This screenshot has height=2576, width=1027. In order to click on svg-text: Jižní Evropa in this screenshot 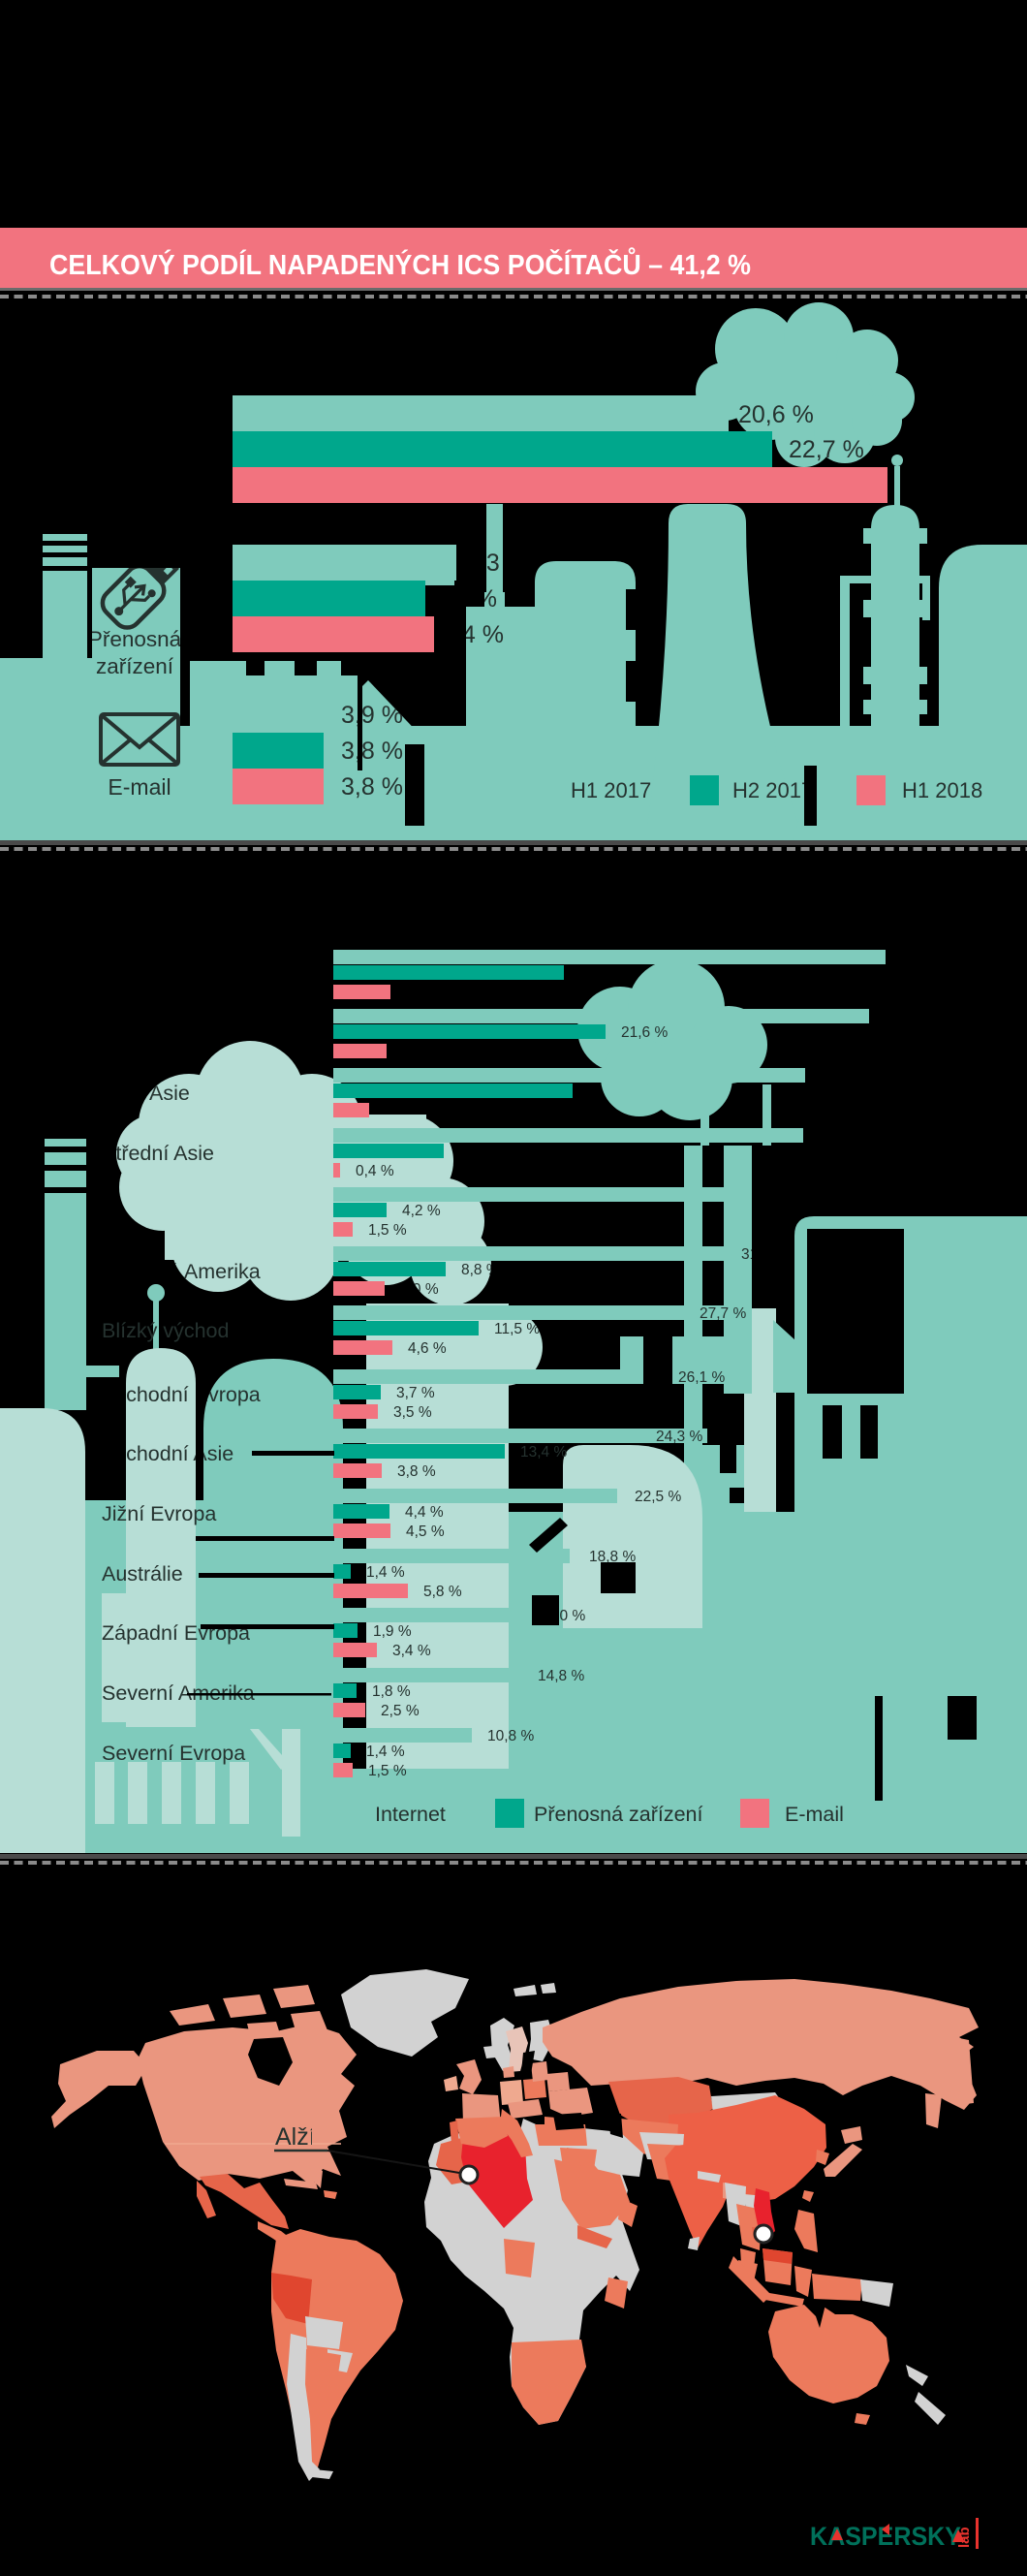, I will do `click(159, 1513)`.